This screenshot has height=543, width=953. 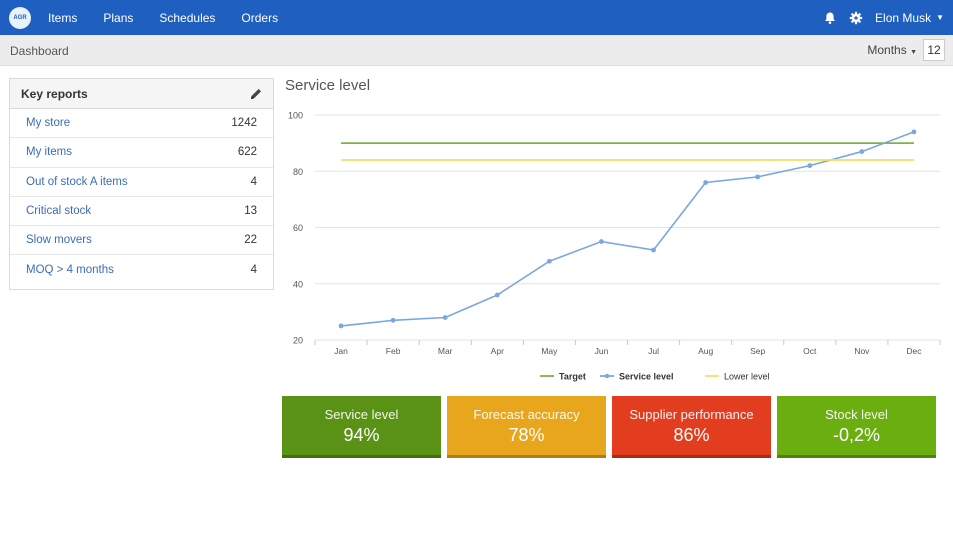 I want to click on main-nav: Items Plans Schedules Orders, so click(x=176, y=18).